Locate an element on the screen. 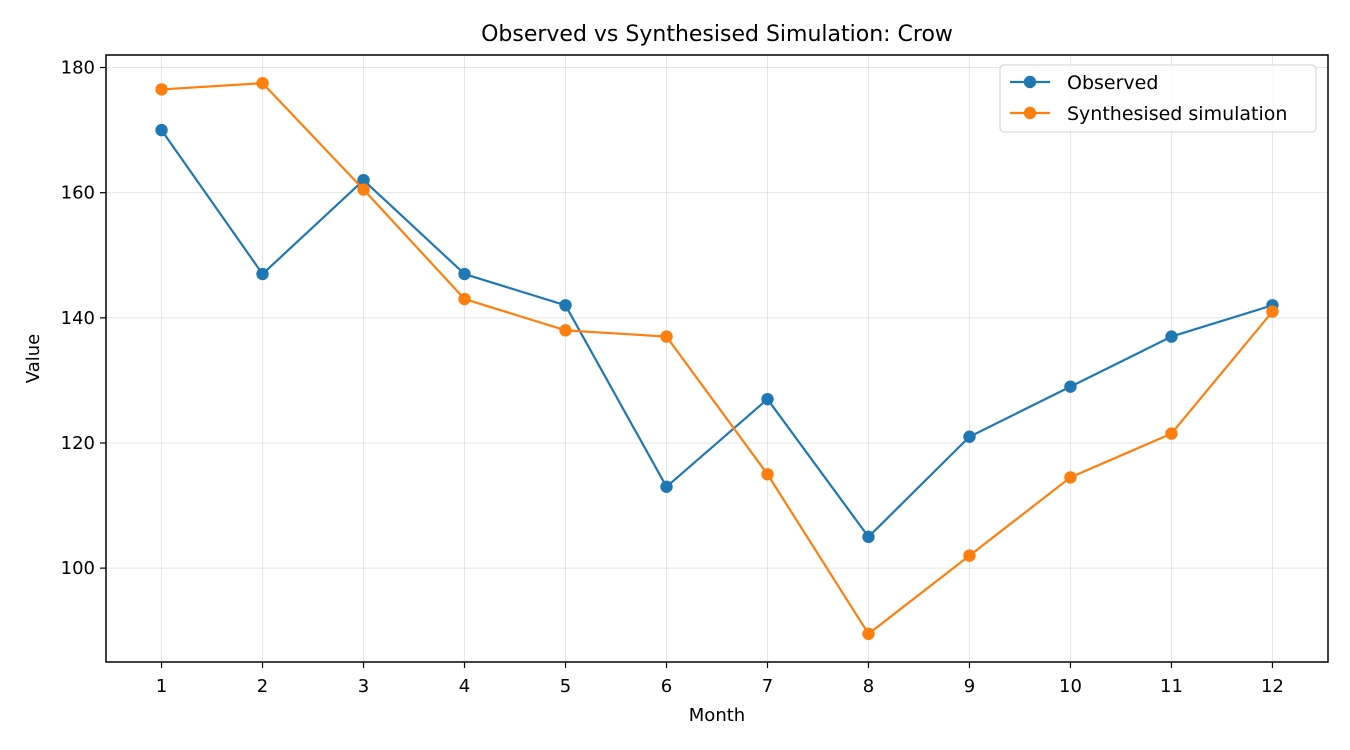 Image resolution: width=1350 pixels, height=750 pixels. legend-item: Synthesised simulation is located at coordinates (1148, 114).